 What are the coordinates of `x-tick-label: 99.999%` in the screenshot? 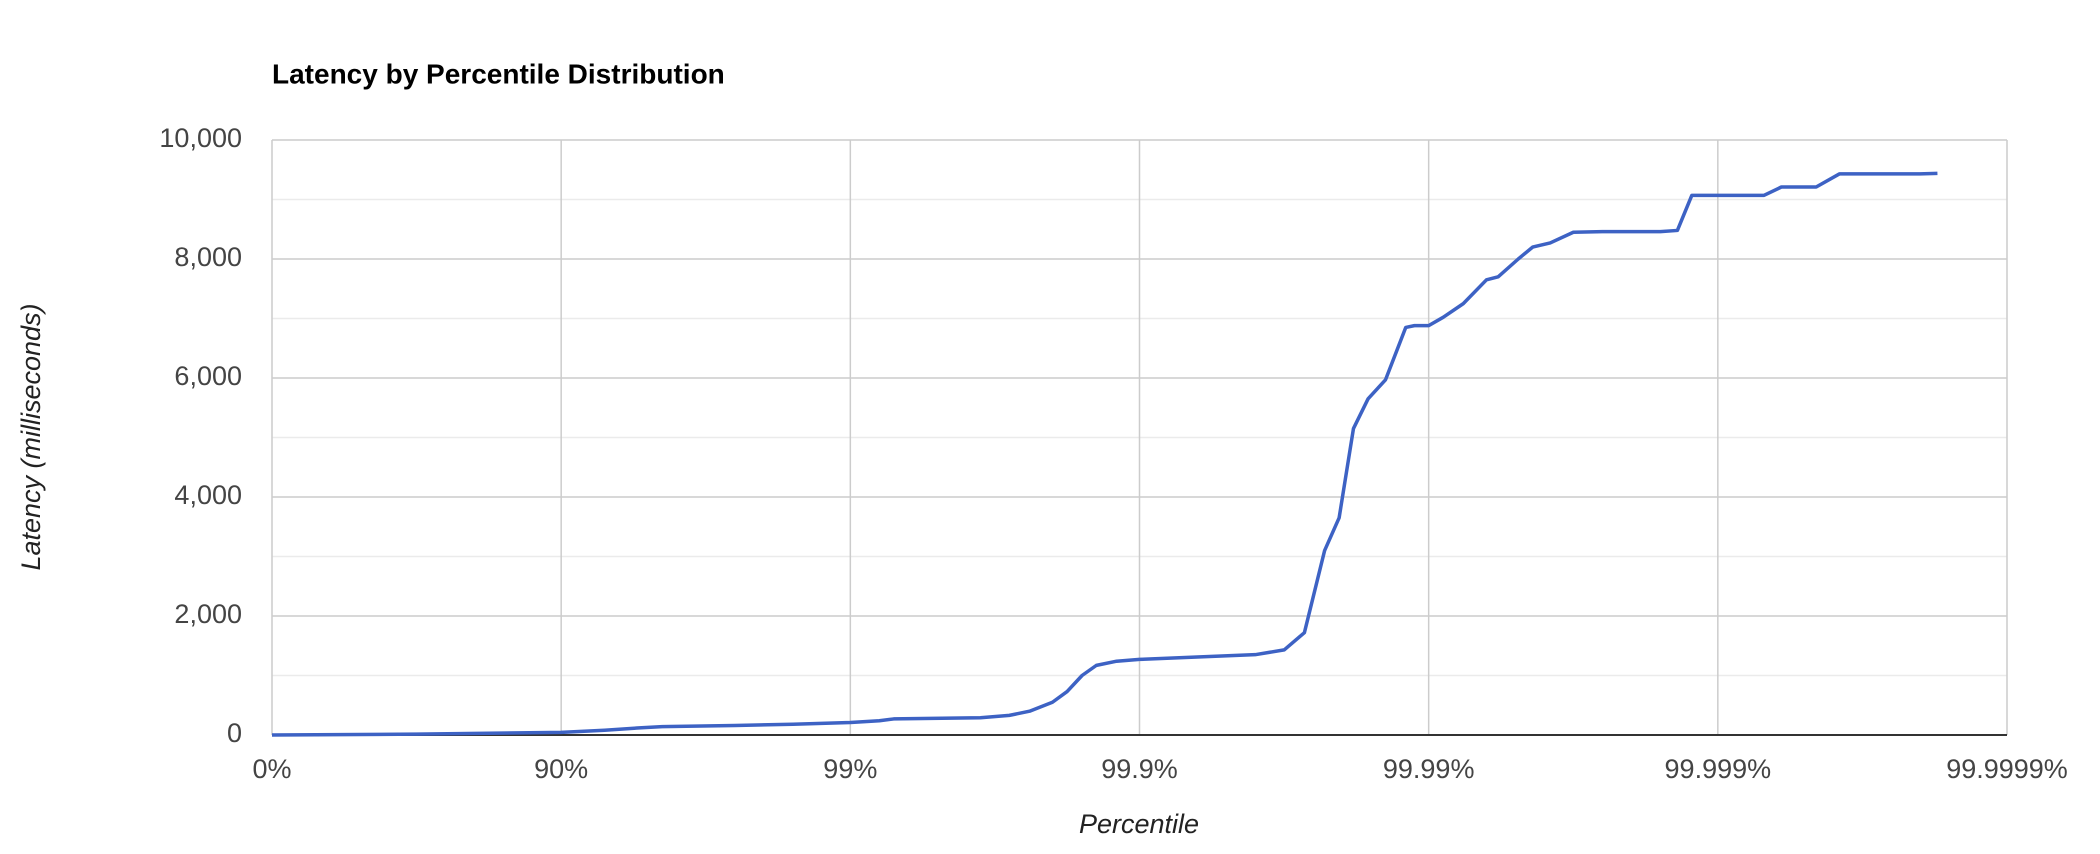 It's located at (1718, 769).